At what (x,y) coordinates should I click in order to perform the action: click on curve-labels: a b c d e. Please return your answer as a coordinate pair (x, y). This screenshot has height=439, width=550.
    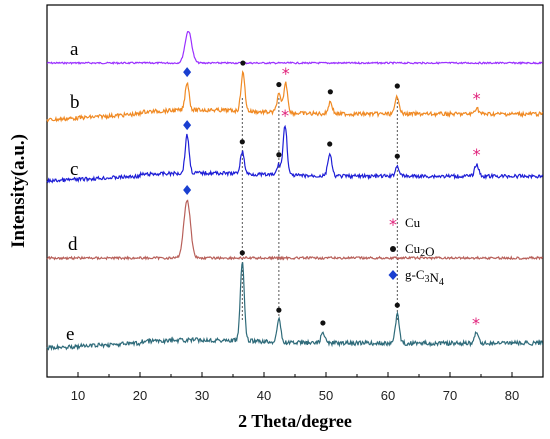
    Looking at the image, I should click on (73, 192).